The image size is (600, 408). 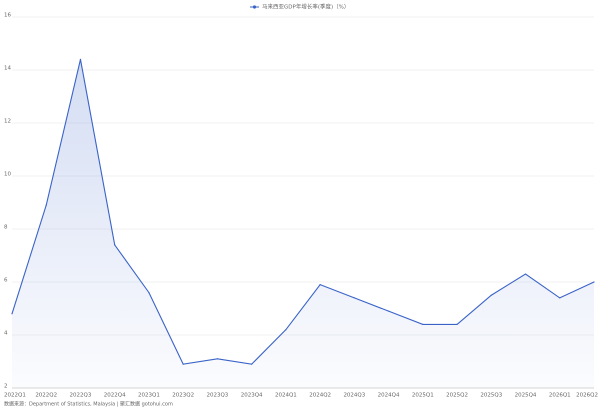 What do you see at coordinates (7, 16) in the screenshot?
I see `y-tick-label: 16` at bounding box center [7, 16].